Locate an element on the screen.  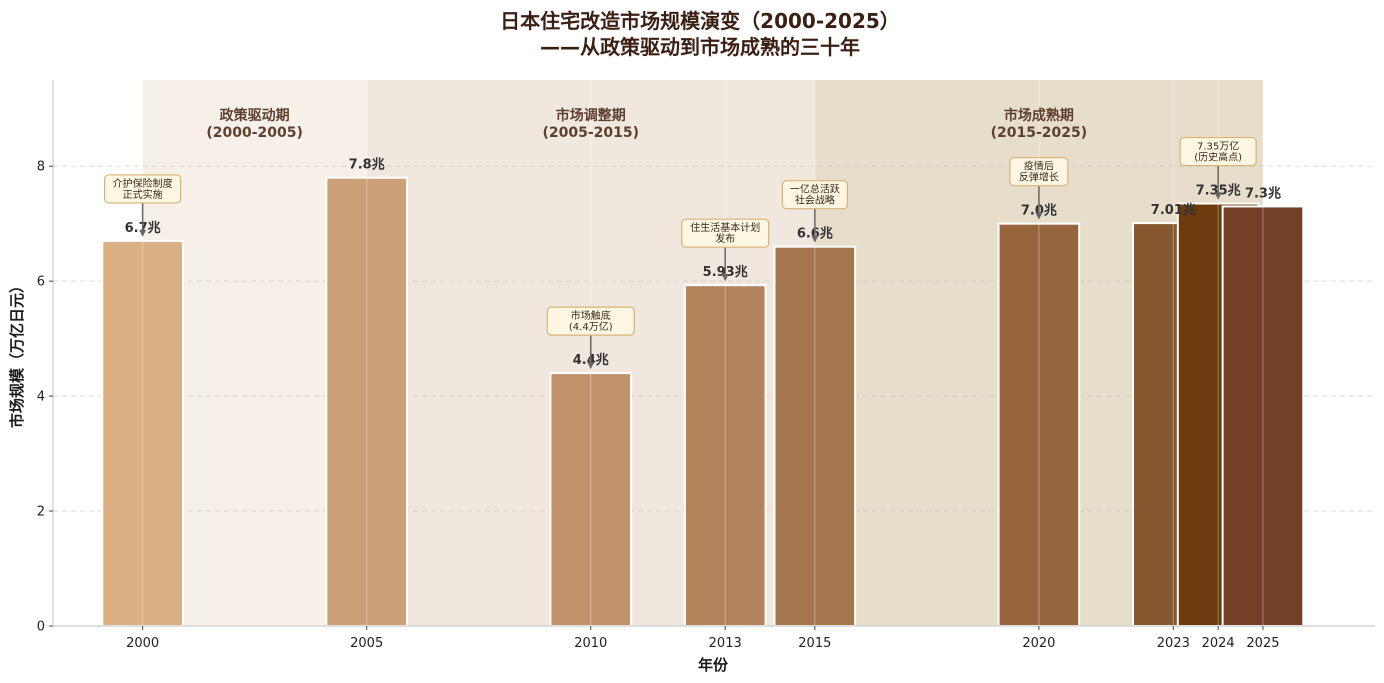
annotation-text-2024-1: 7.35万亿 is located at coordinates (1218, 146).